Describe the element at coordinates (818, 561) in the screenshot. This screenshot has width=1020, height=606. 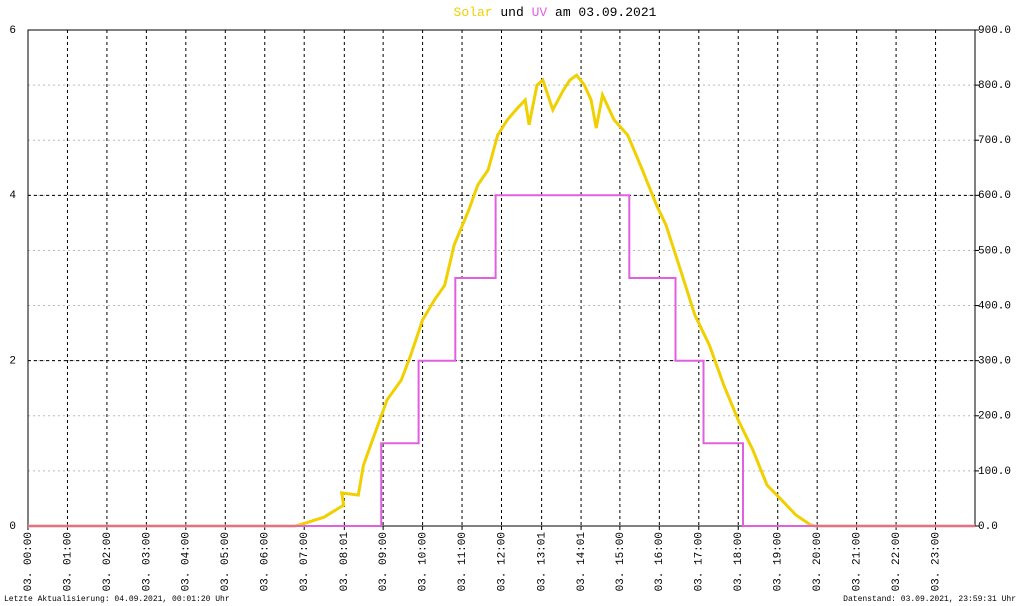
I see `x-tick-label: 03. 20:00` at that location.